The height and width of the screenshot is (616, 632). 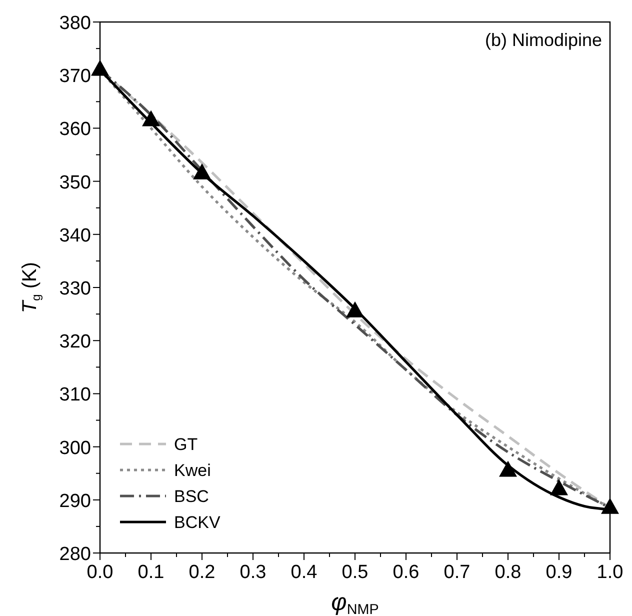 What do you see at coordinates (197, 522) in the screenshot?
I see `legend-label: BCKV` at bounding box center [197, 522].